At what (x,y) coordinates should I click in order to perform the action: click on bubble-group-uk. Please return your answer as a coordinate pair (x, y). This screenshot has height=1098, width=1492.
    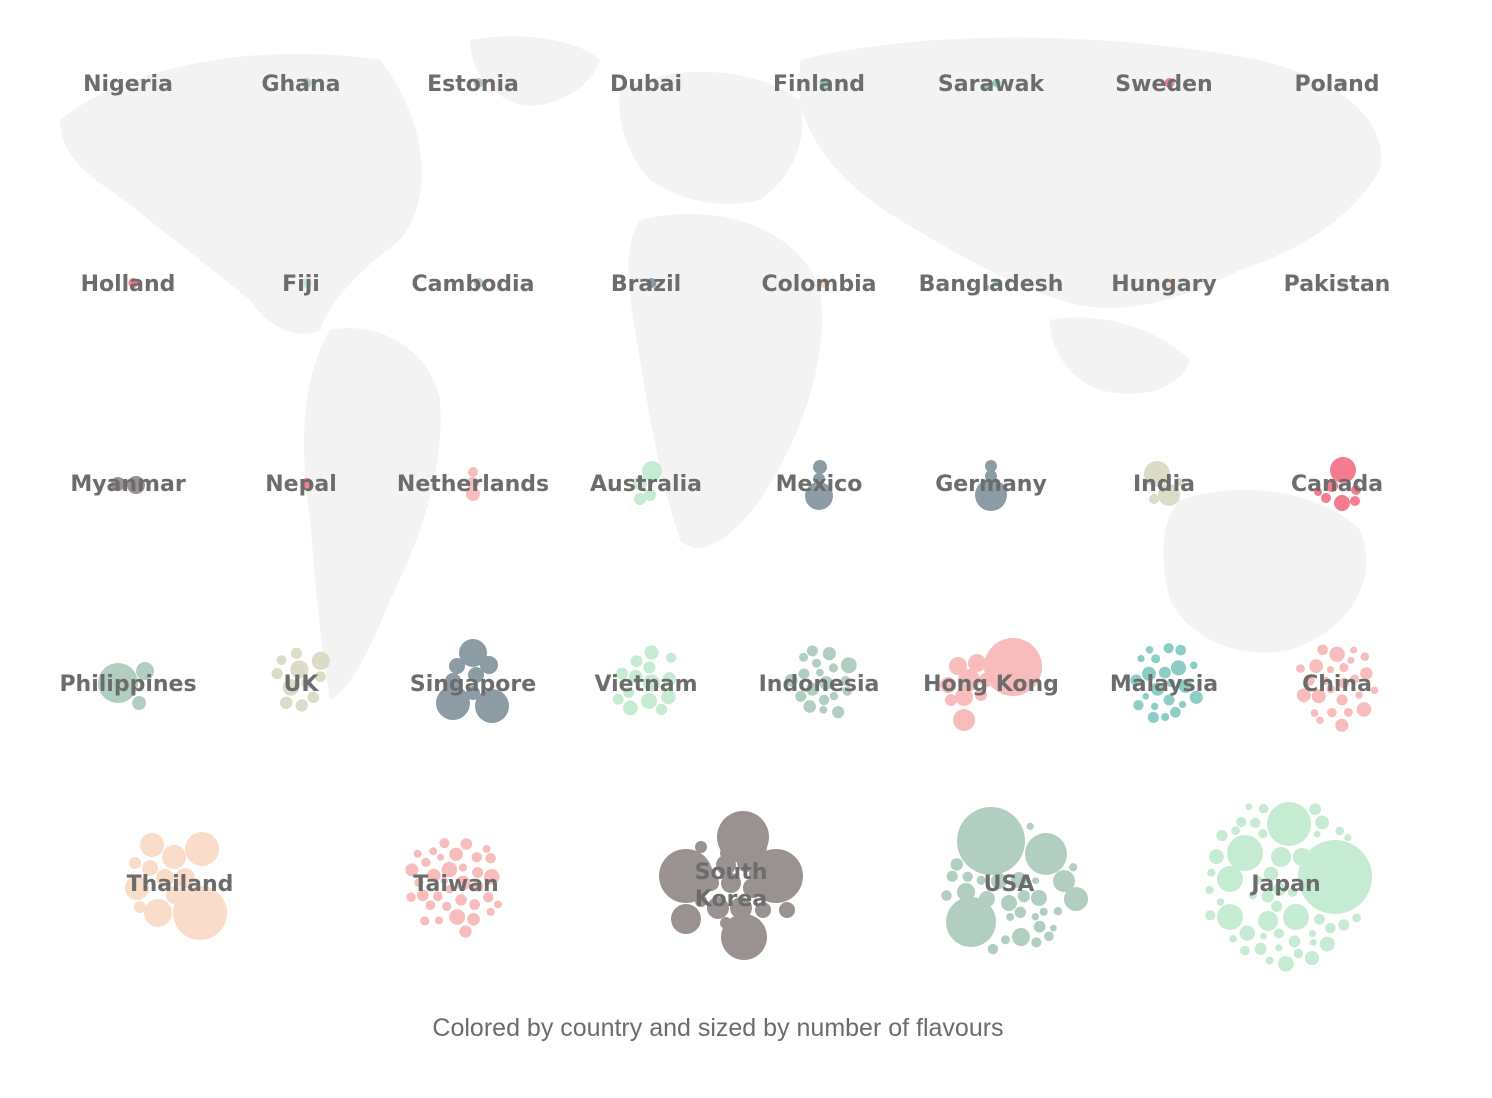
    Looking at the image, I should click on (300, 679).